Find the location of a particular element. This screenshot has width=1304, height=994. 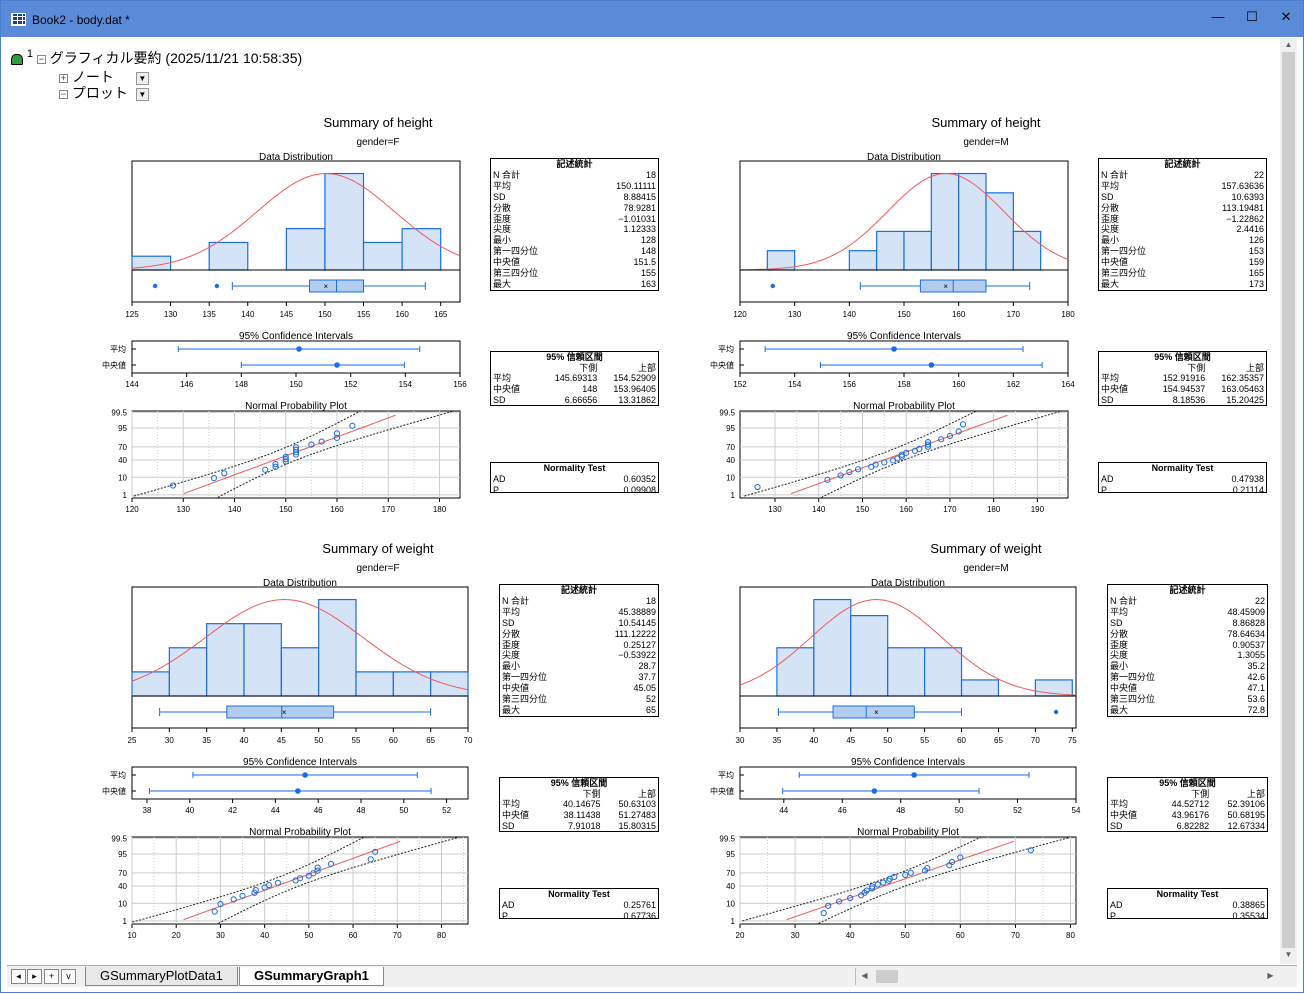

expand-toggle: + is located at coordinates (63, 77).